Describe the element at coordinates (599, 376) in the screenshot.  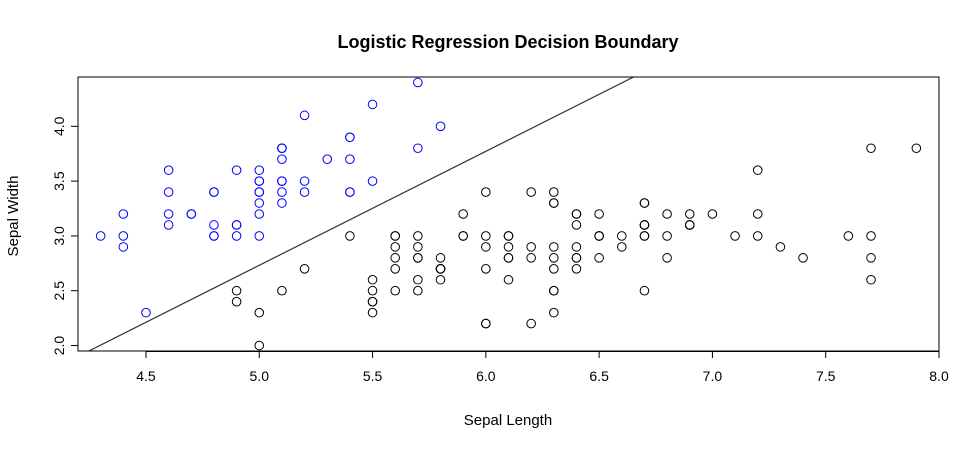
I see `x-tick-label: 6.5` at that location.